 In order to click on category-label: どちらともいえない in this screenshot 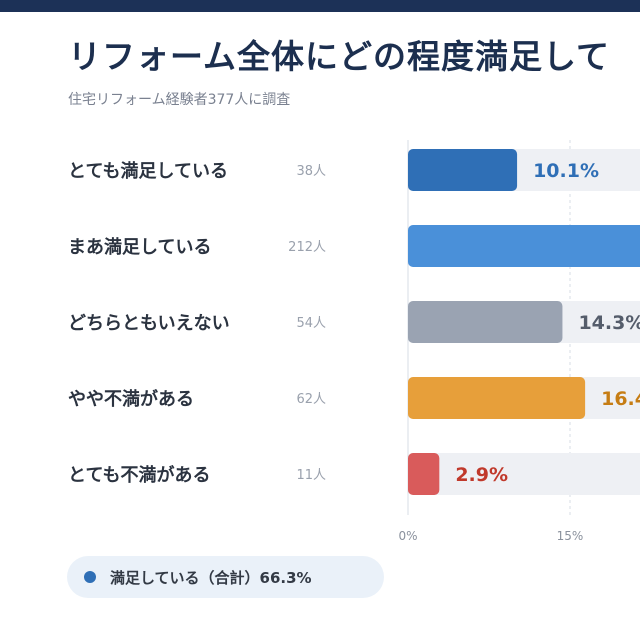, I will do `click(149, 323)`.